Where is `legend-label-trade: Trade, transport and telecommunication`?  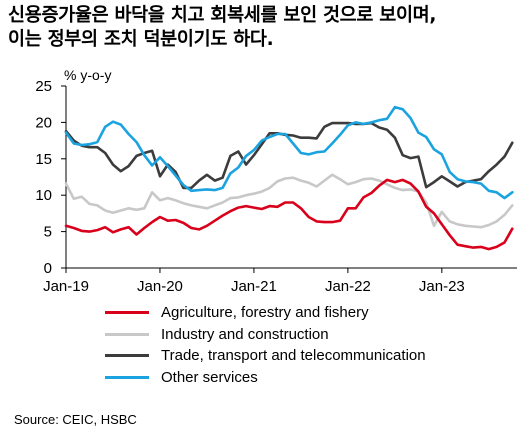 legend-label-trade: Trade, transport and telecommunication is located at coordinates (293, 356).